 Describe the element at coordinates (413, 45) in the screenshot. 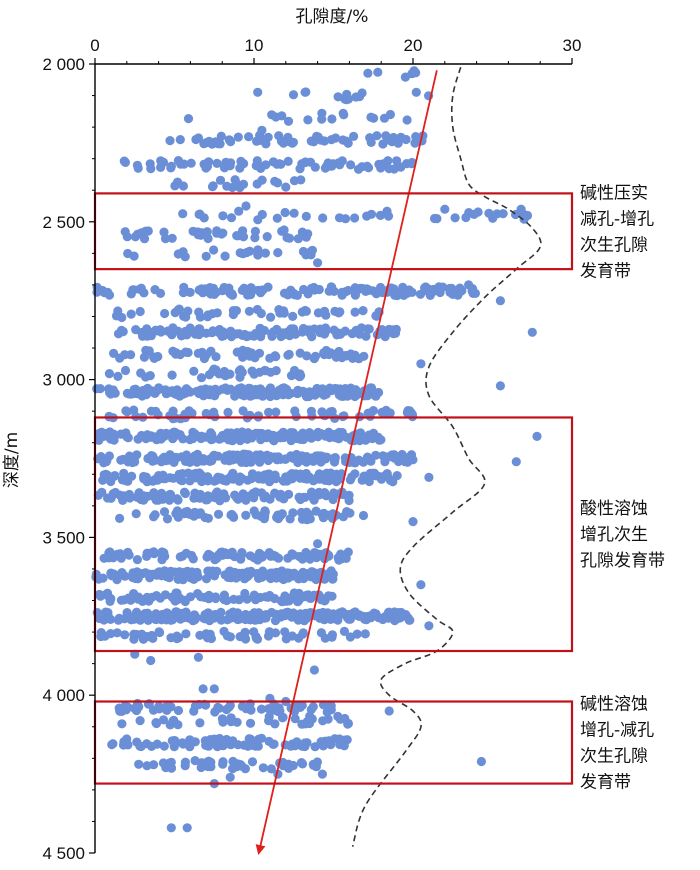

I see `x-tick-label: 20` at that location.